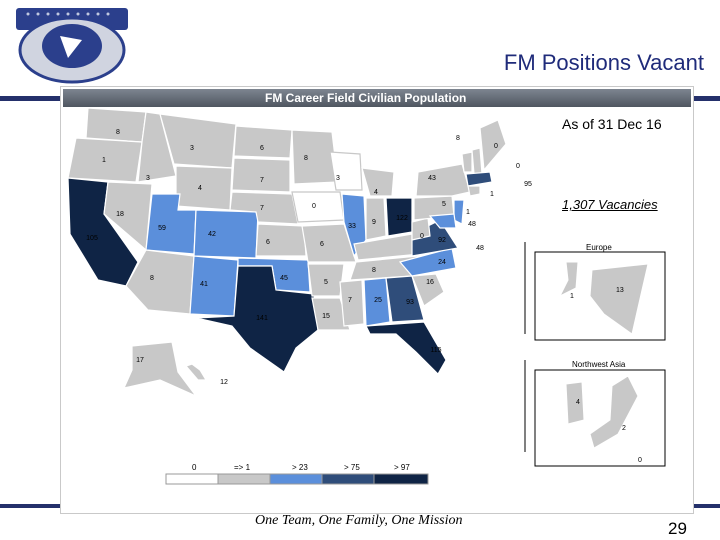  I want to click on state-value-label: 43, so click(432, 178).